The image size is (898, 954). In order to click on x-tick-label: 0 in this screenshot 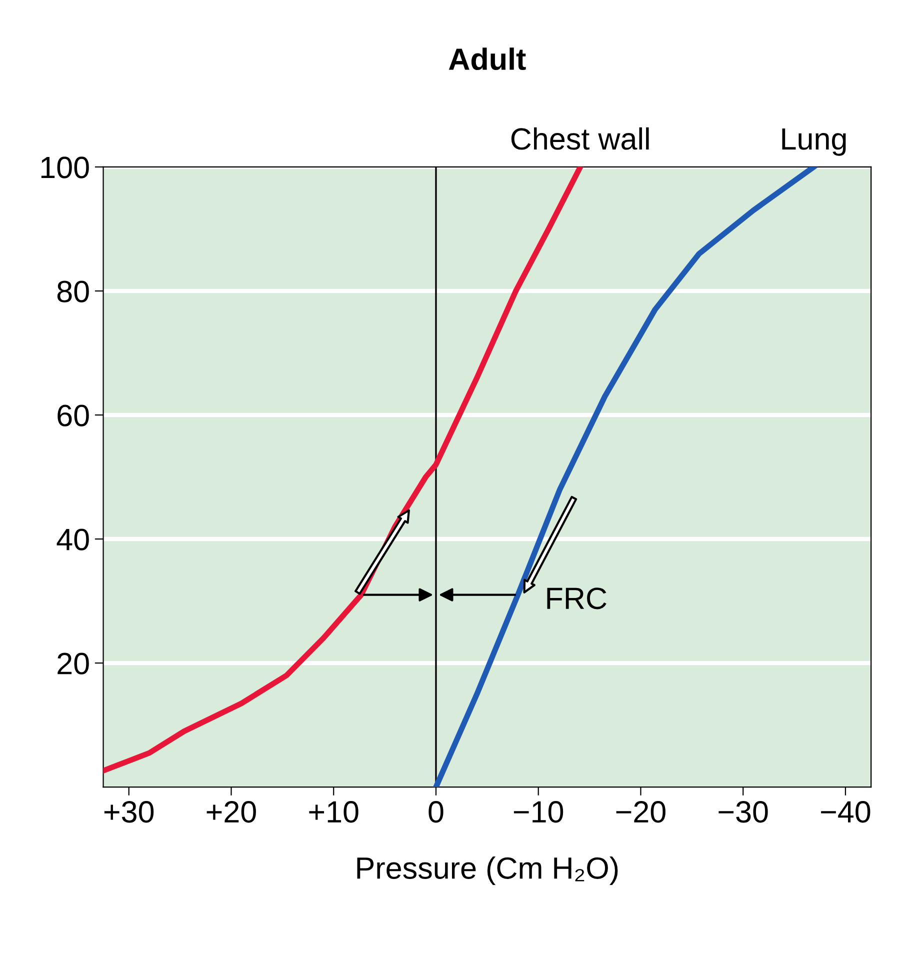, I will do `click(436, 812)`.